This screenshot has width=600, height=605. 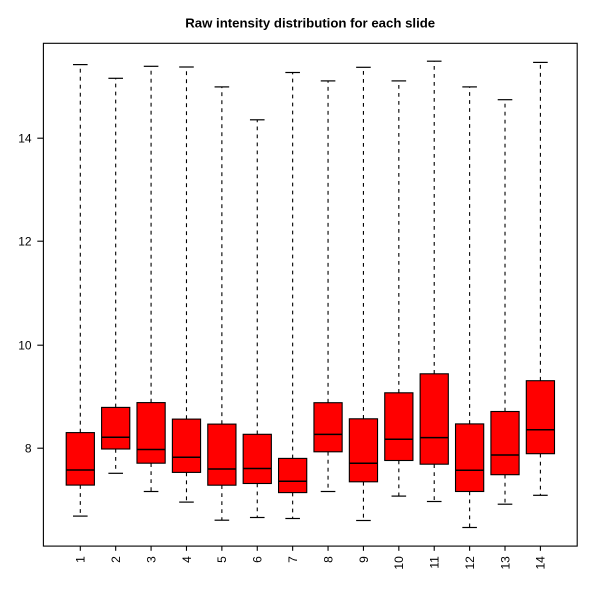 I want to click on svg-text: 3, so click(x=151, y=559).